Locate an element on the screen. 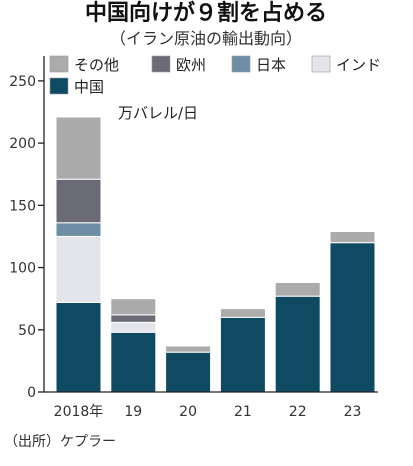 Image resolution: width=413 pixels, height=466 pixels. y-tick-label: 100 is located at coordinates (22, 269).